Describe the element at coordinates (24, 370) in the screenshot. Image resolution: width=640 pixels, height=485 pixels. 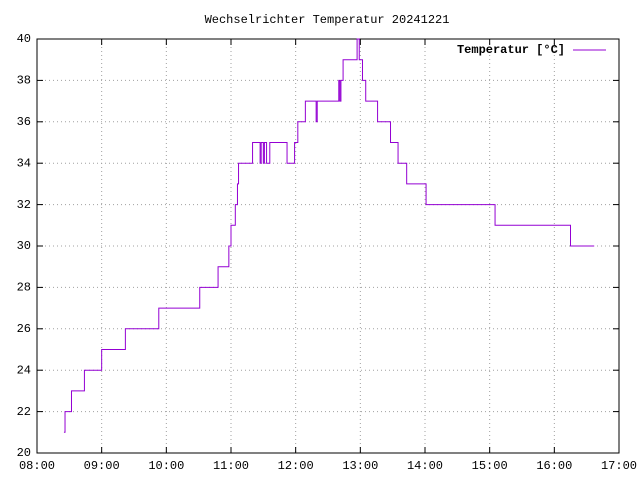
I see `y-tick-label: 24` at that location.